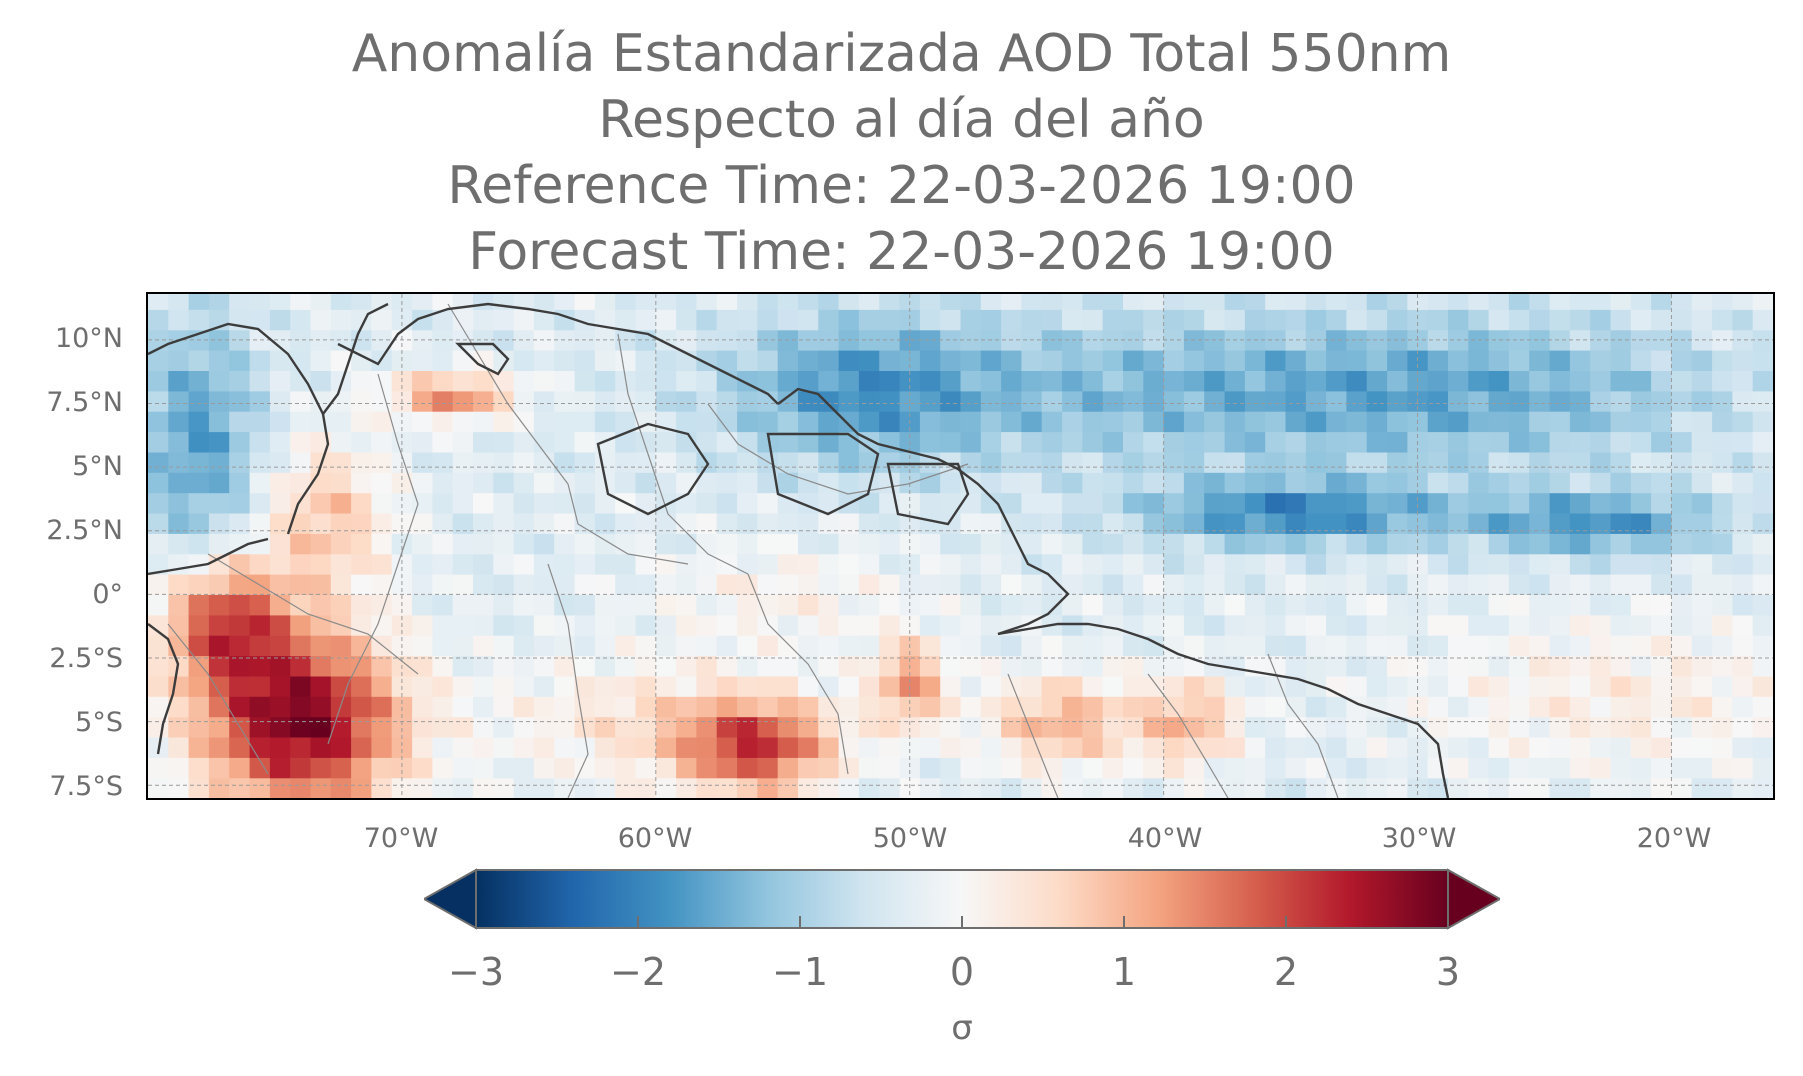 Image resolution: width=1803 pixels, height=1076 pixels. What do you see at coordinates (84, 530) in the screenshot?
I see `lat-label-2-5n: 2.5°N` at bounding box center [84, 530].